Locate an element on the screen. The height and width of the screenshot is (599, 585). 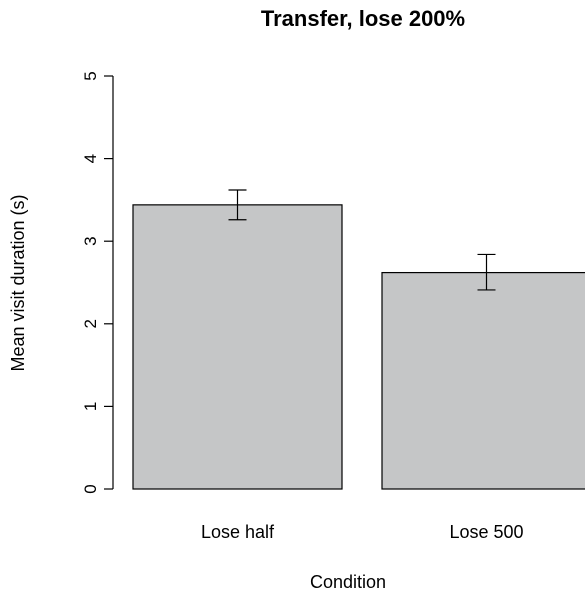
category-label-1: Lose half is located at coordinates (238, 532).